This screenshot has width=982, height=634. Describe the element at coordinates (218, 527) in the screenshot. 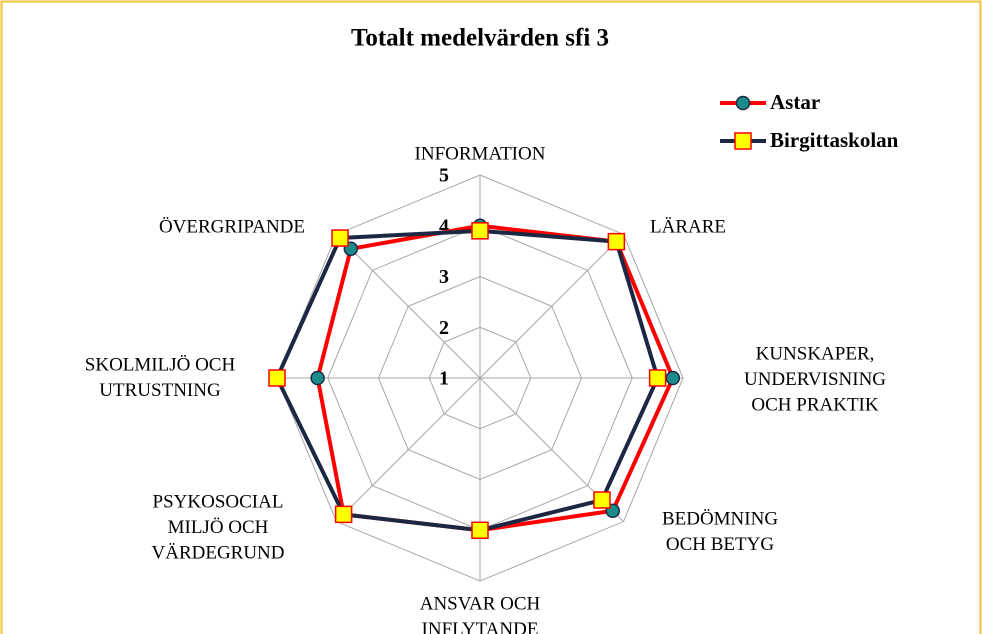

I see `category-label: MILJÖ OCH` at that location.